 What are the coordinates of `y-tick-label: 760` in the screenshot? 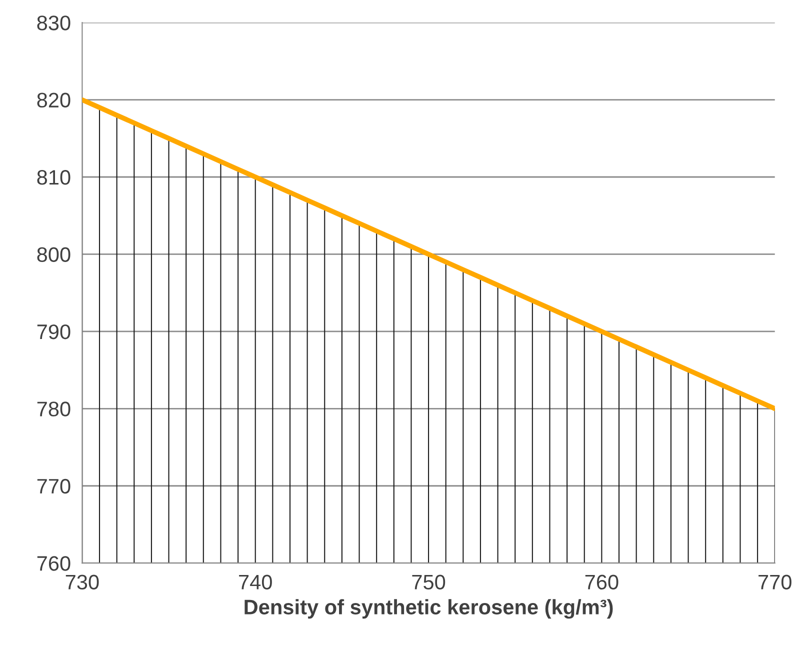 It's located at (53, 563).